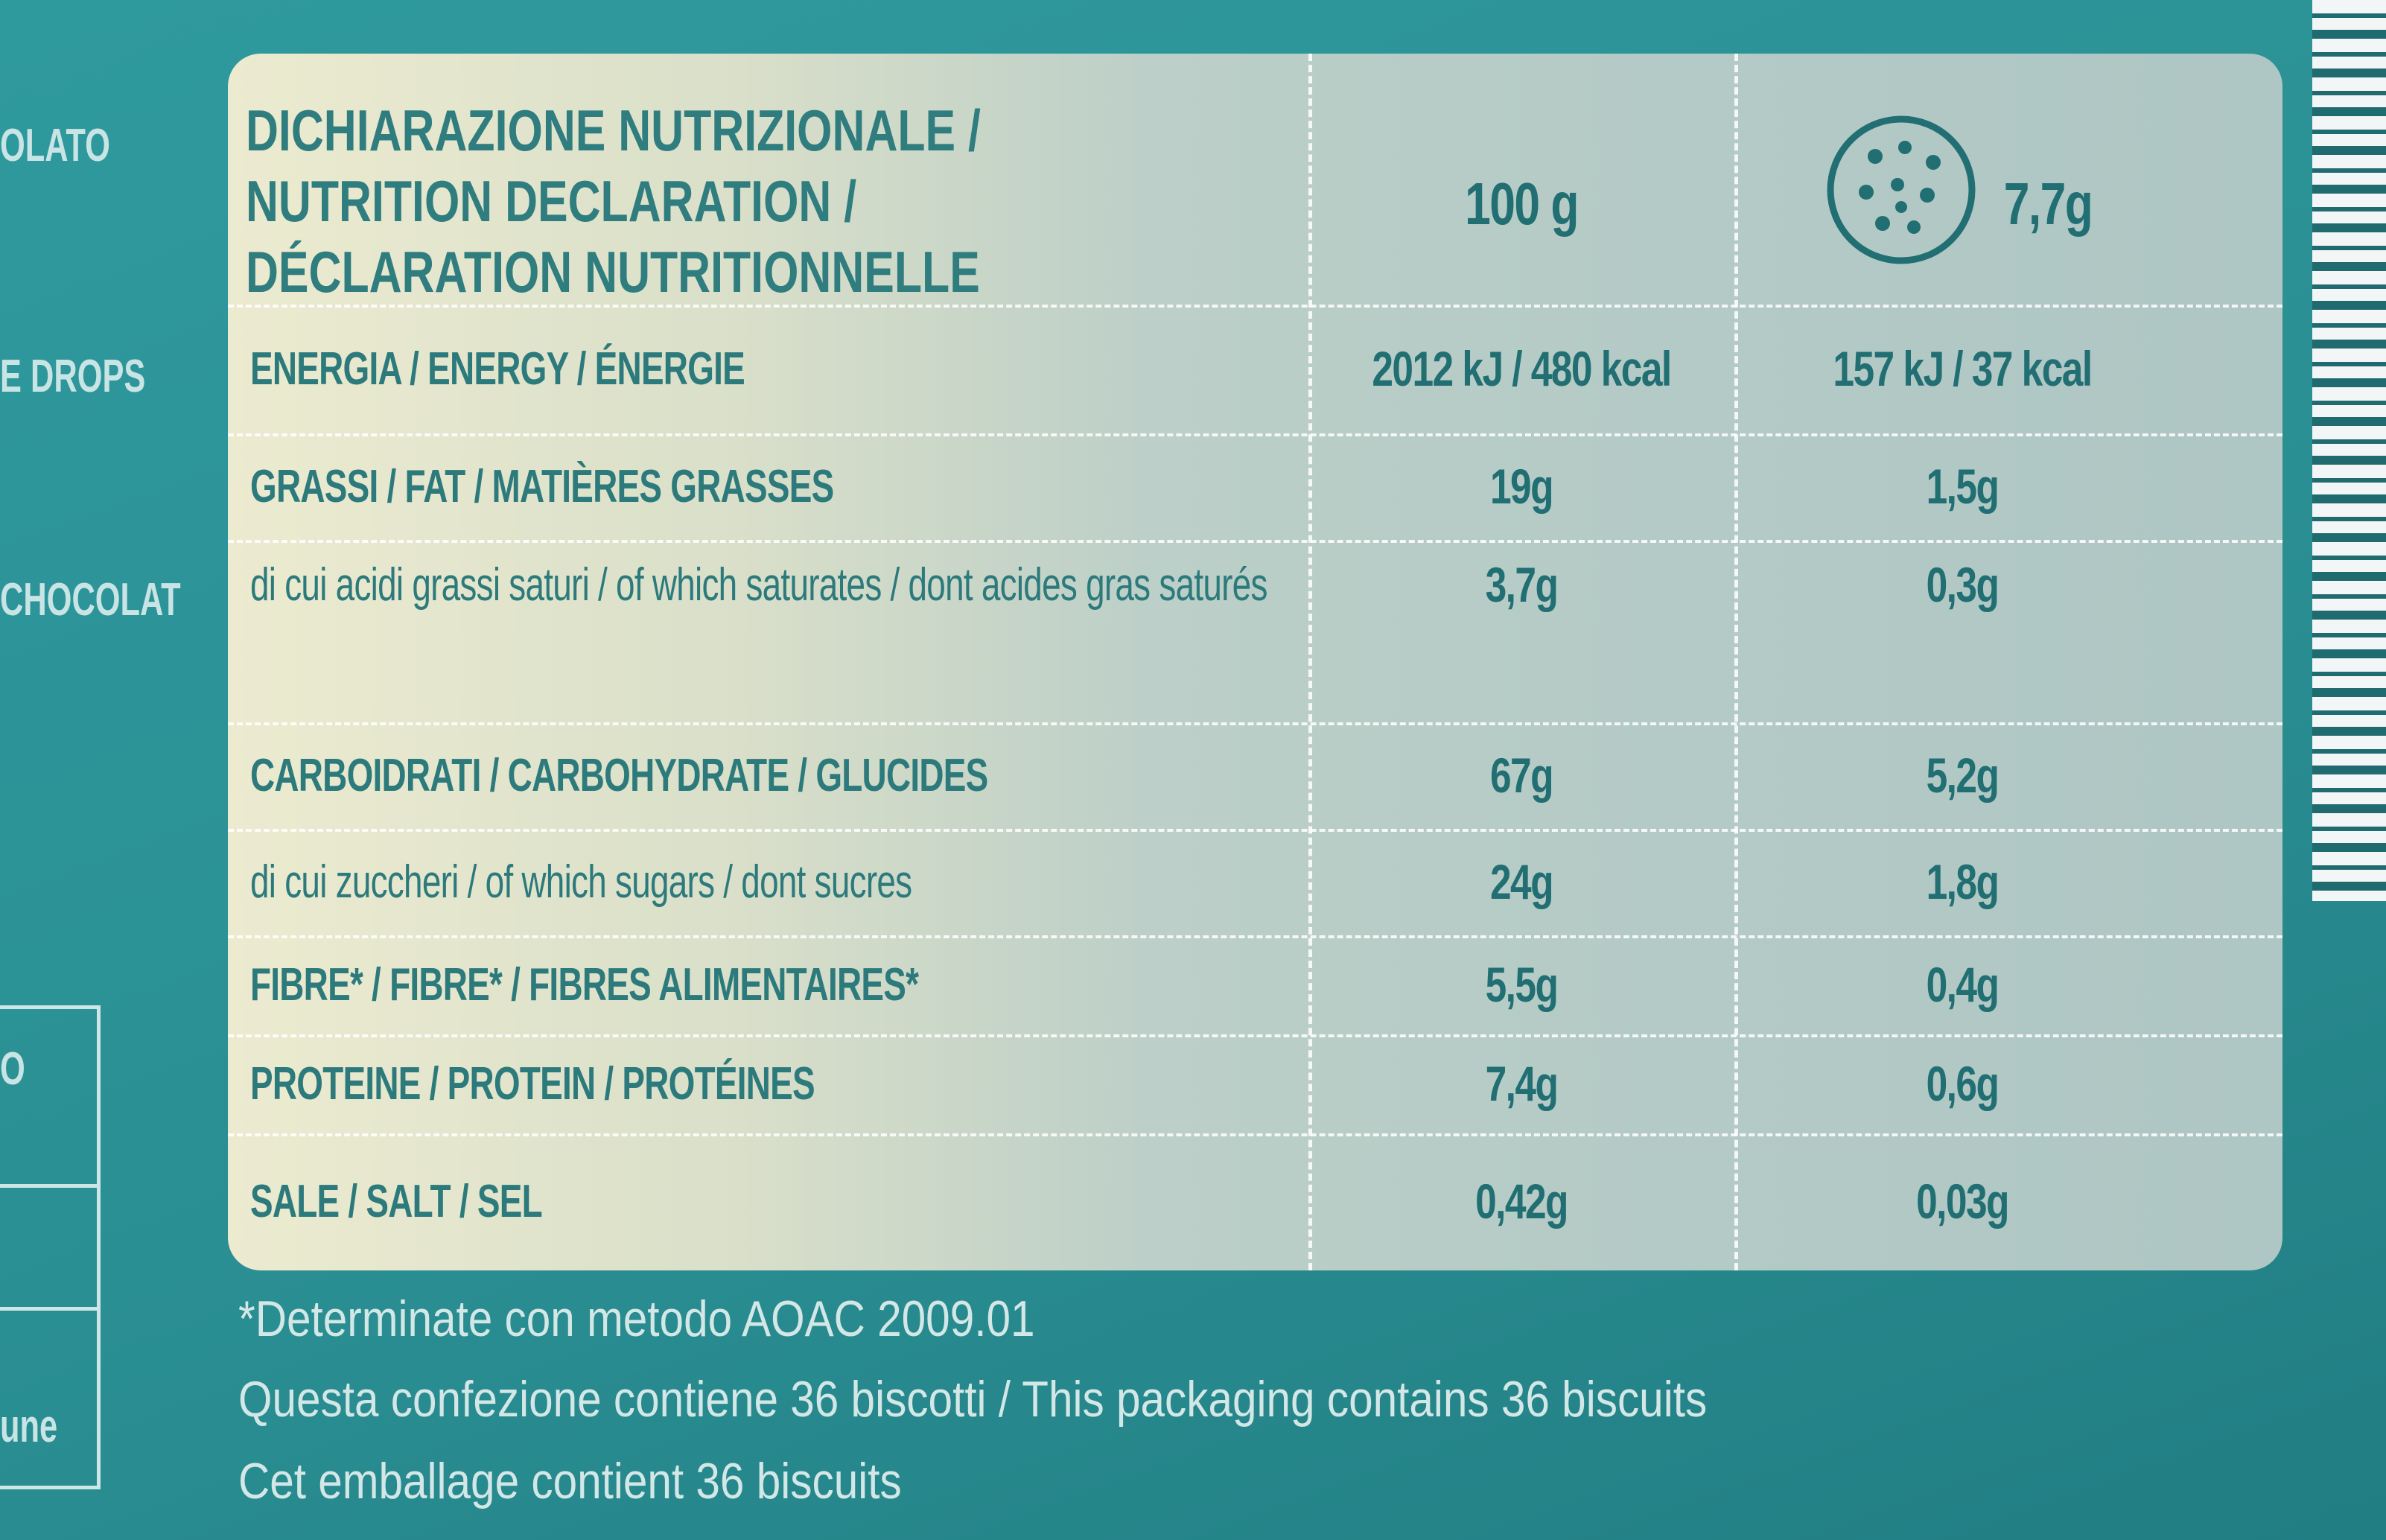  Describe the element at coordinates (1522, 984) in the screenshot. I see `value-100g: 5,5g` at that location.